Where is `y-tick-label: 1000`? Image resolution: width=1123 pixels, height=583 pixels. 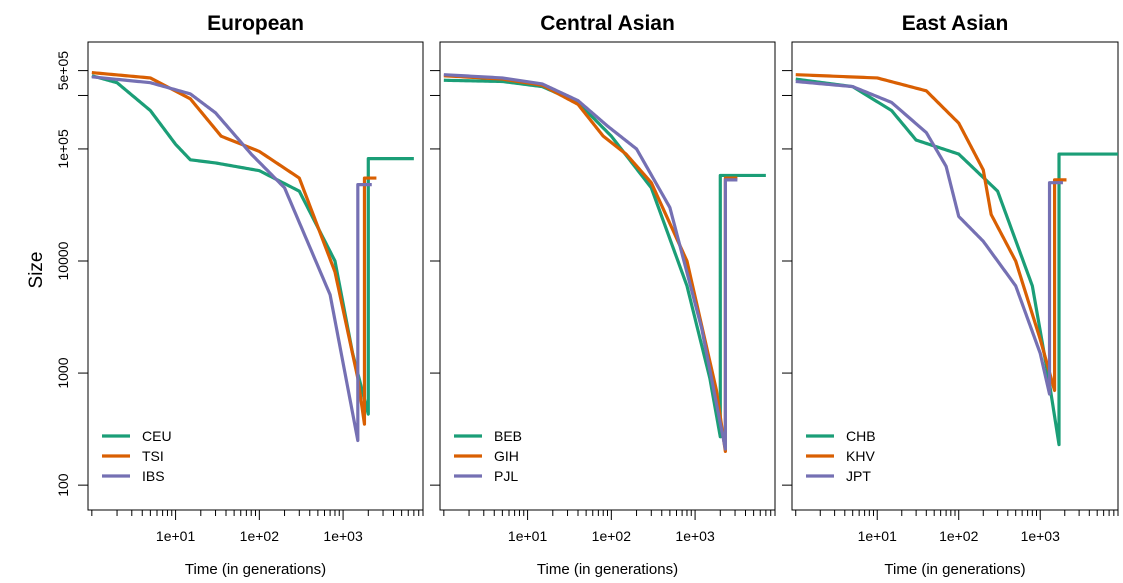
y-tick-label: 1000 is located at coordinates (63, 372).